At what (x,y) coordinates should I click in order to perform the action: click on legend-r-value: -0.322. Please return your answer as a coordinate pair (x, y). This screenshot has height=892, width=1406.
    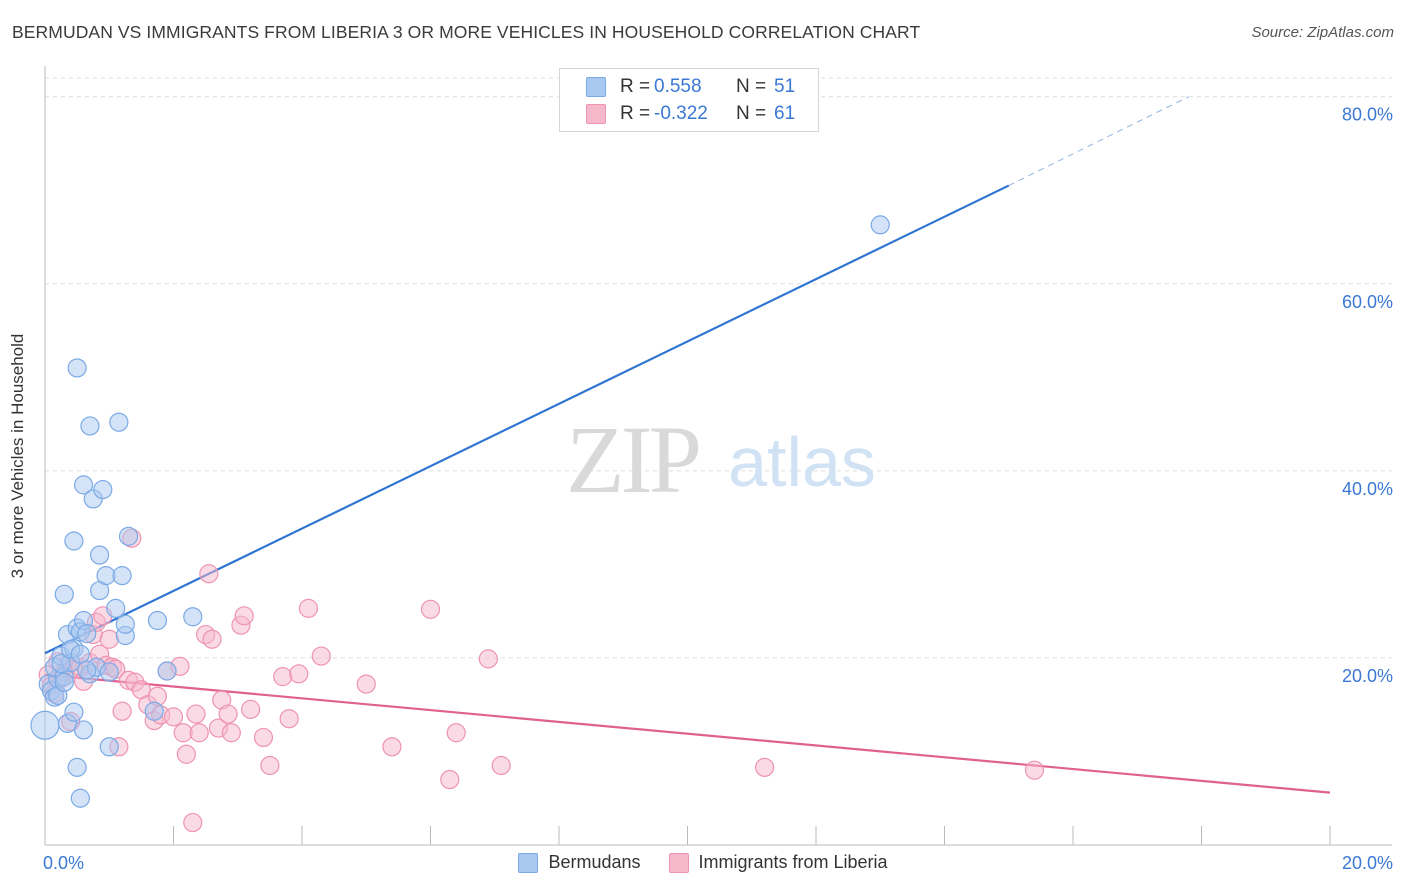
    Looking at the image, I should click on (681, 113).